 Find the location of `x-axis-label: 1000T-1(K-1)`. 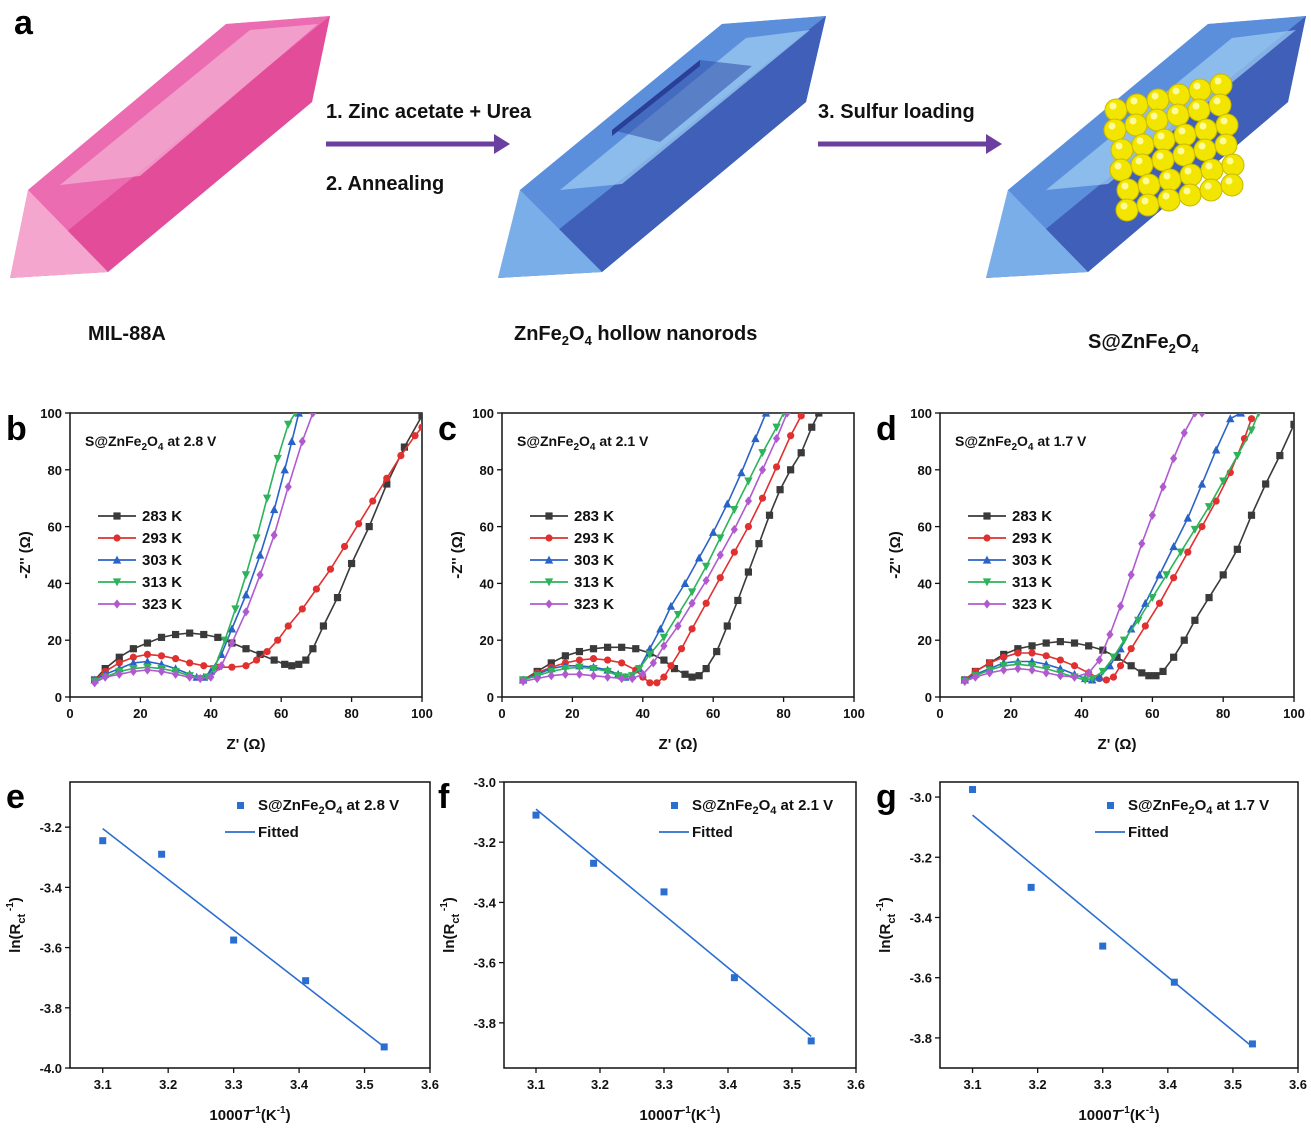

x-axis-label: 1000T-1(K-1) is located at coordinates (679, 1114).